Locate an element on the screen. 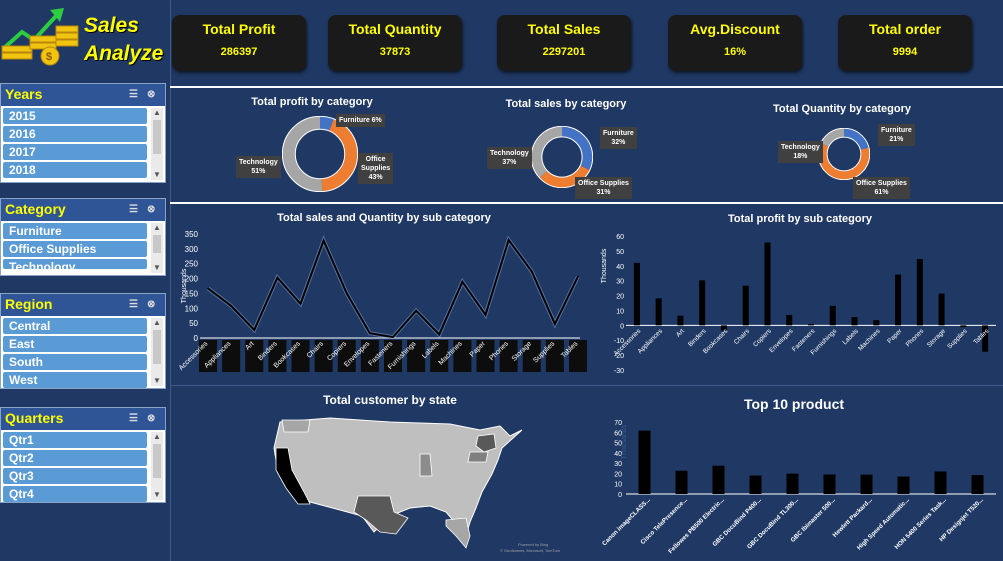 This screenshot has height=561, width=1003. slicer-title: Region is located at coordinates (29, 304).